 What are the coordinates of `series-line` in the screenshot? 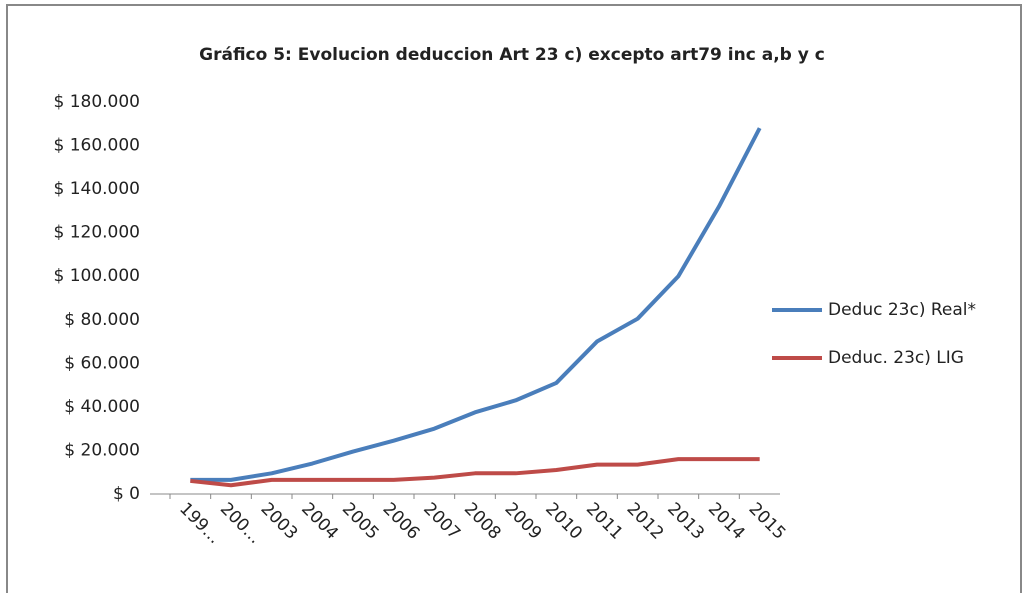 It's located at (475, 472).